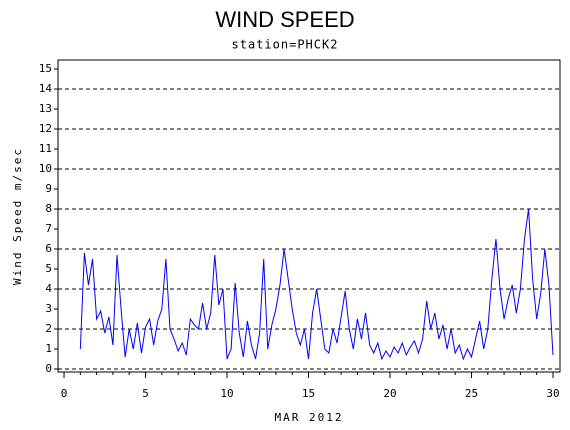  I want to click on y-tick-label: 13, so click(45, 108).